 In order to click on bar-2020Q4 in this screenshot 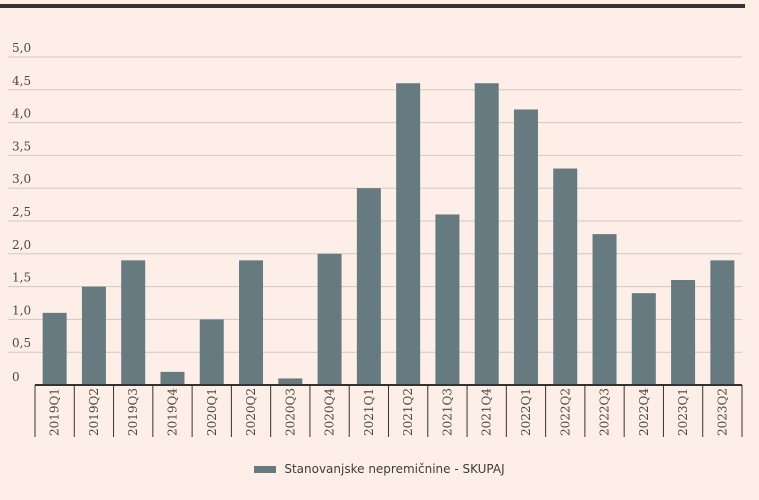, I will do `click(329, 319)`.